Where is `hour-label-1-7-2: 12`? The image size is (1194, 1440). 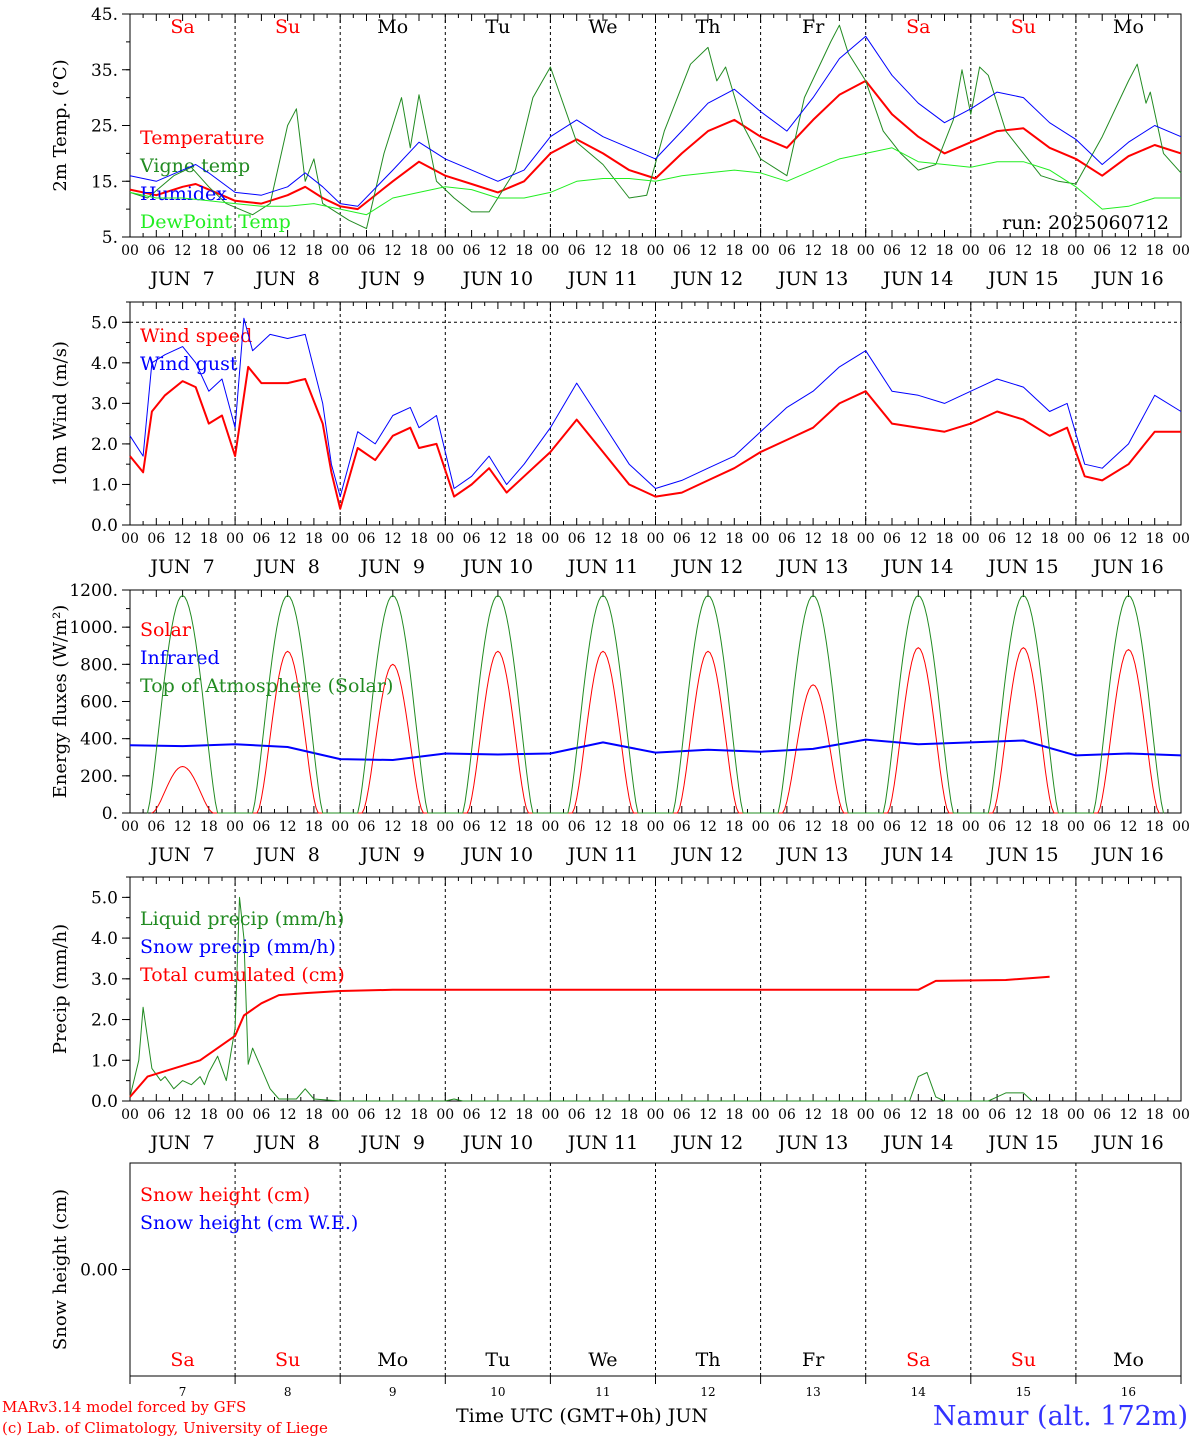
hour-label-1-7-2: 12 is located at coordinates (918, 539).